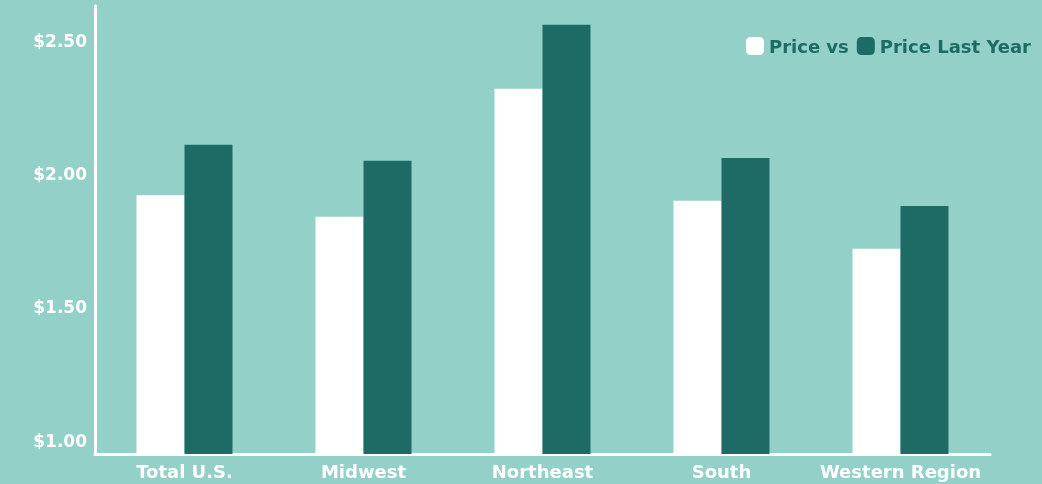 The width and height of the screenshot is (1042, 484). What do you see at coordinates (808, 46) in the screenshot?
I see `legend-label: Price vs` at bounding box center [808, 46].